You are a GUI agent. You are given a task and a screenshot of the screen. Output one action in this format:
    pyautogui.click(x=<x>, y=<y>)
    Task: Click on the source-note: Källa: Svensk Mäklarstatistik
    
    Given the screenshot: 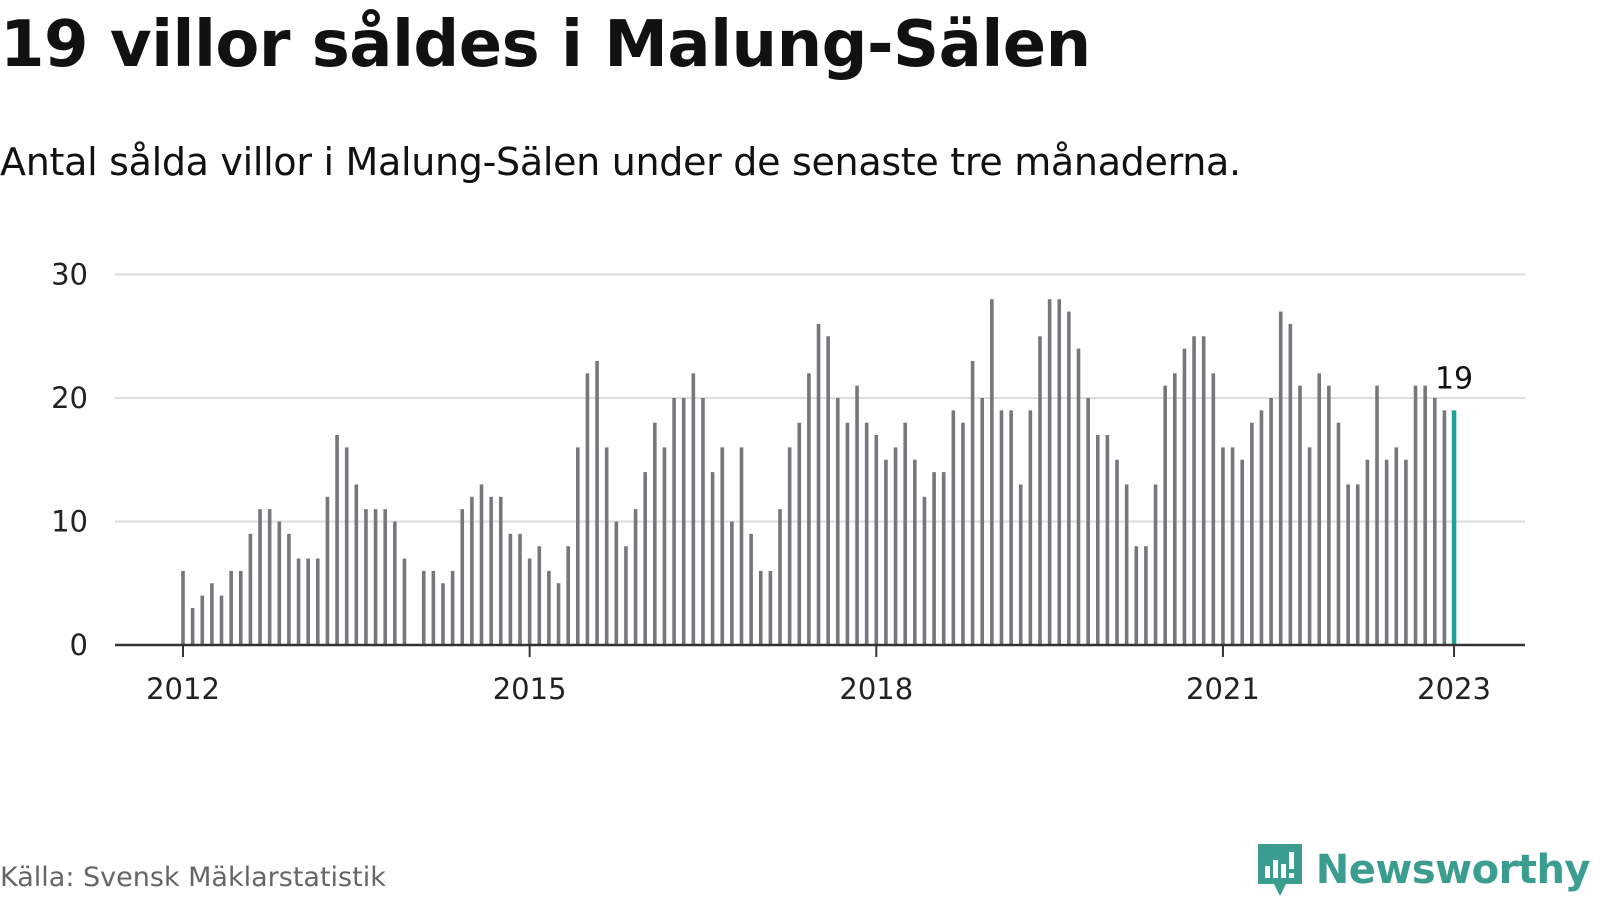 What is the action you would take?
    pyautogui.click(x=193, y=877)
    